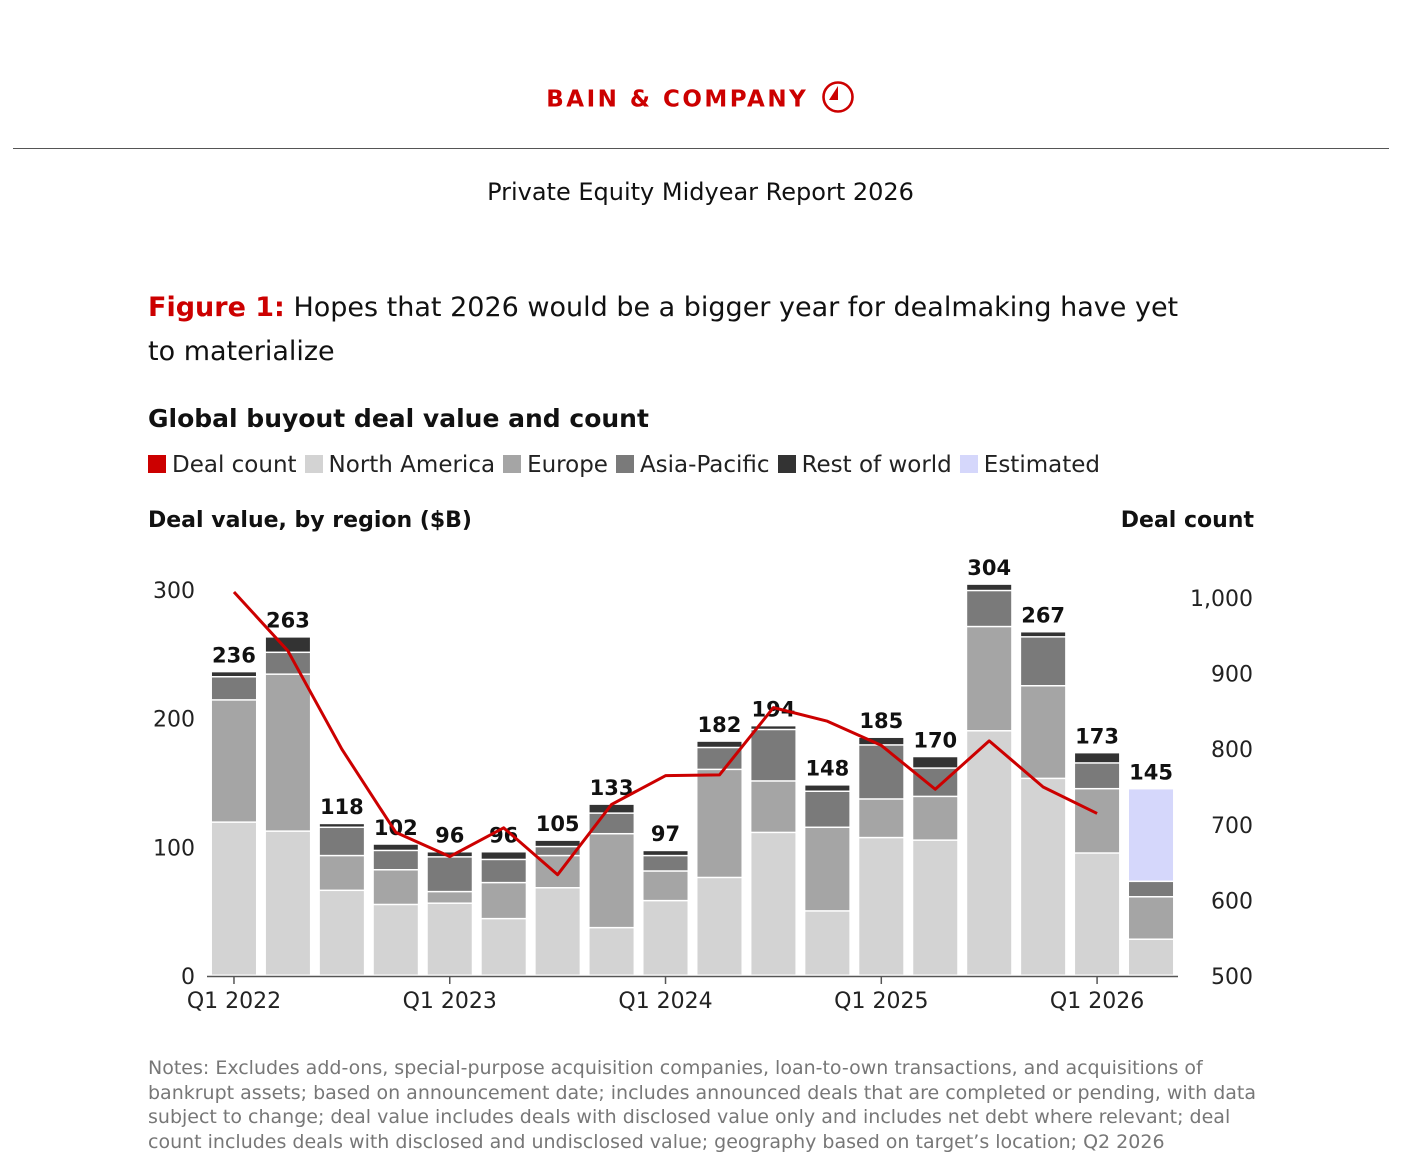 The width and height of the screenshot is (1401, 1164). Describe the element at coordinates (234, 1001) in the screenshot. I see `x-tick-label: Q1 2022` at that location.